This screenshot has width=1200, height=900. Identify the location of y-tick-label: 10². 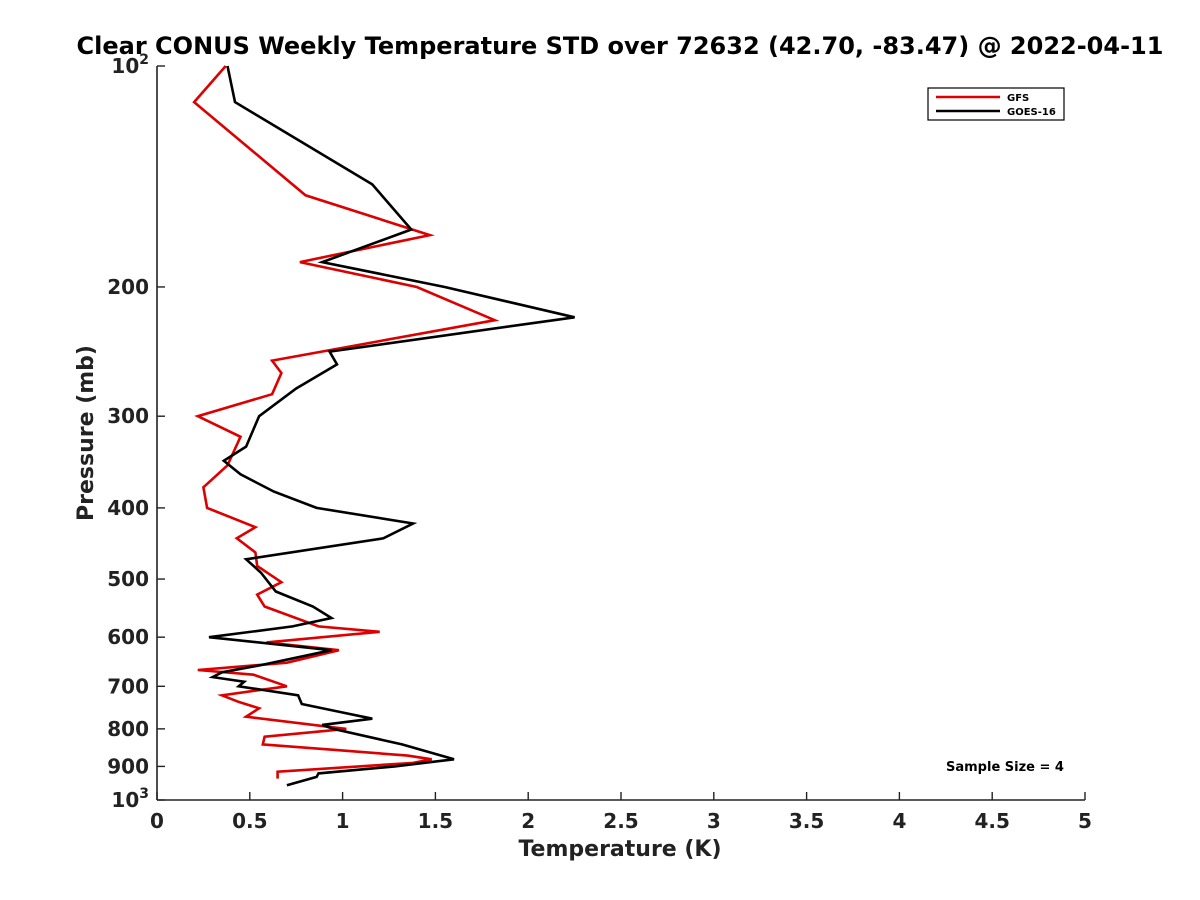
(130, 65).